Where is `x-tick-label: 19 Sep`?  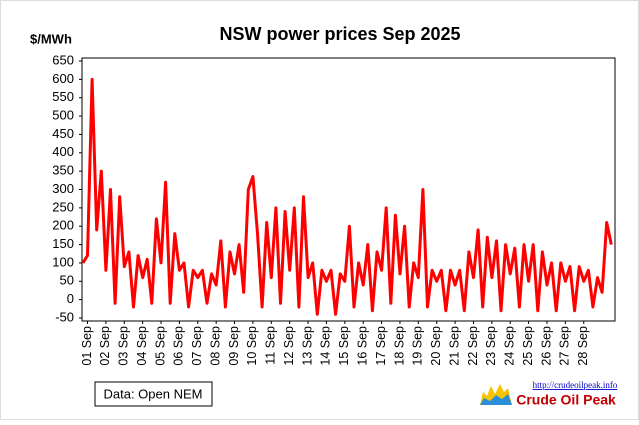 x-tick-label: 19 Sep is located at coordinates (418, 346).